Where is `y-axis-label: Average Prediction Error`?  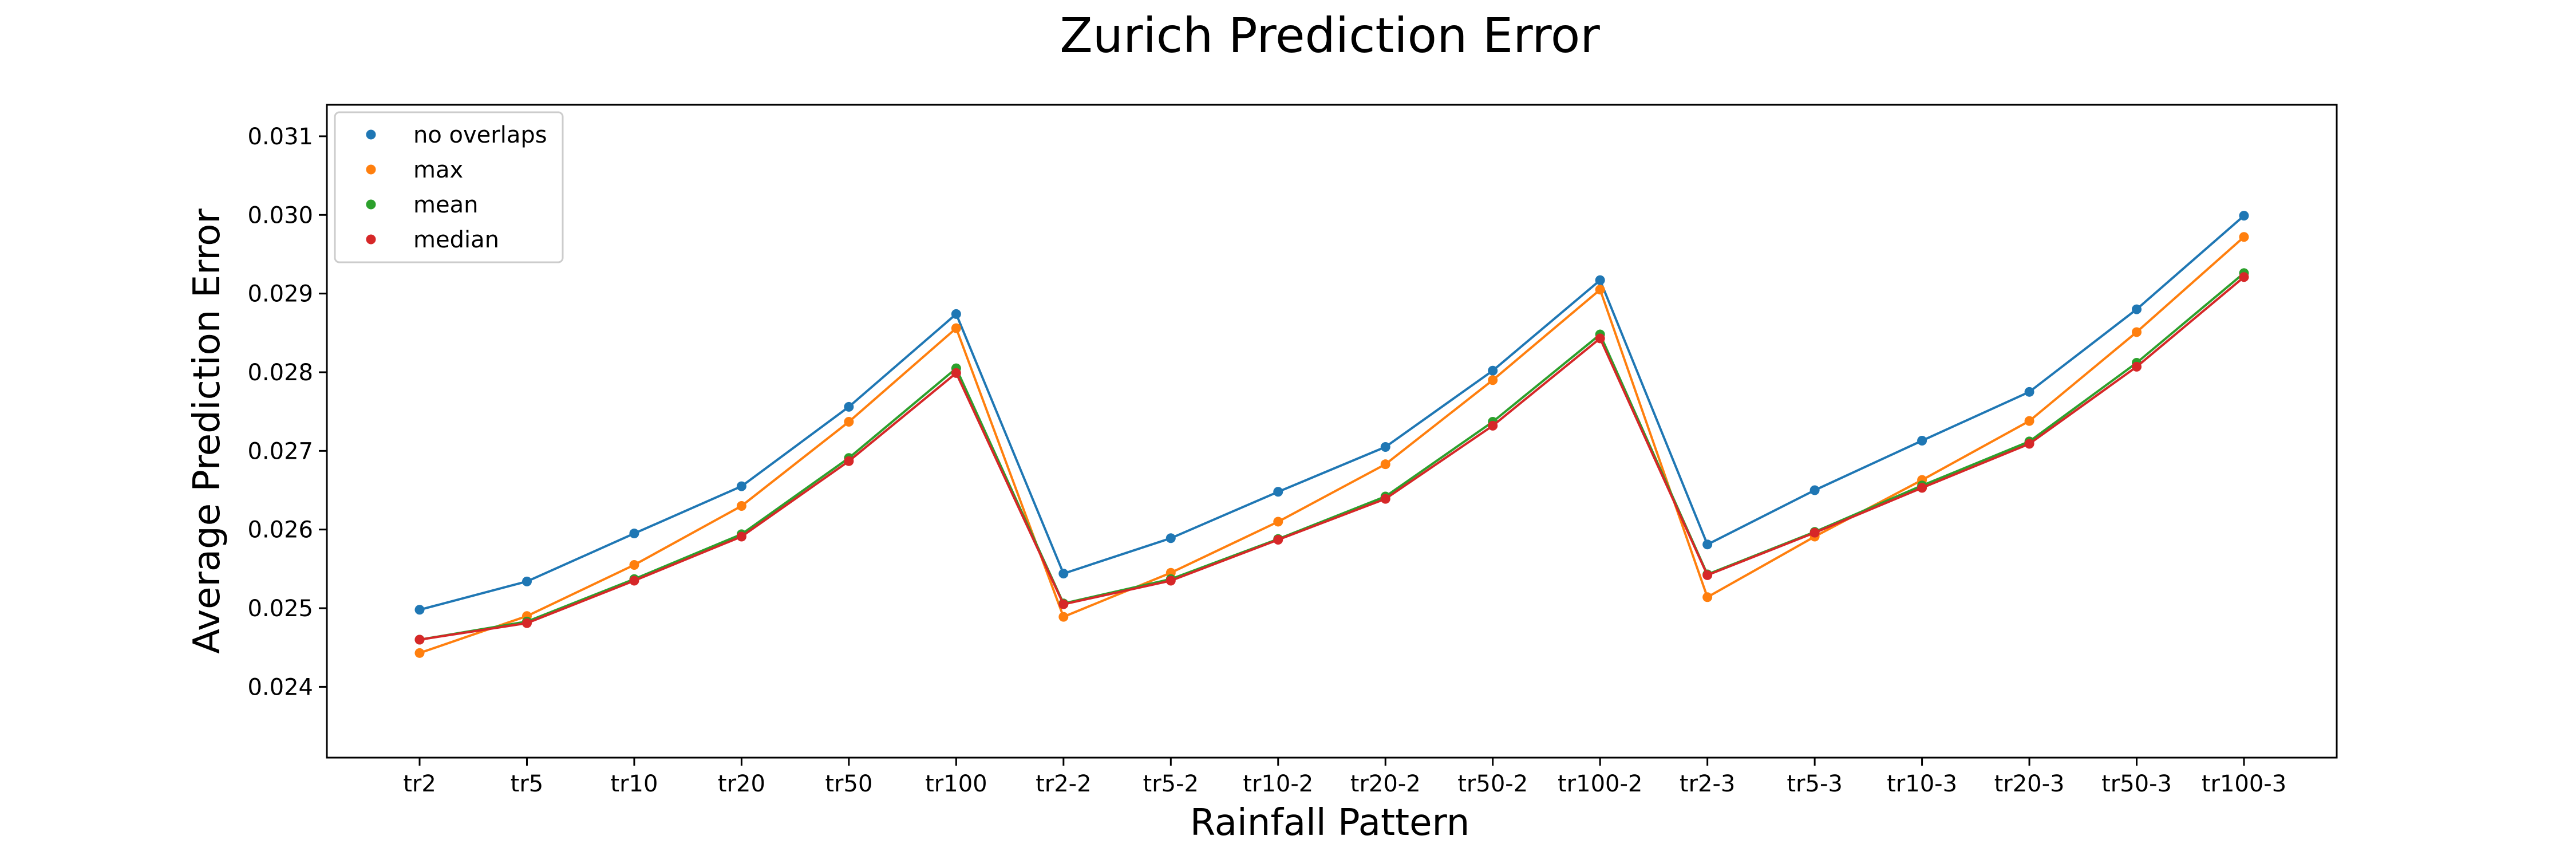
y-axis-label: Average Prediction Error is located at coordinates (207, 431).